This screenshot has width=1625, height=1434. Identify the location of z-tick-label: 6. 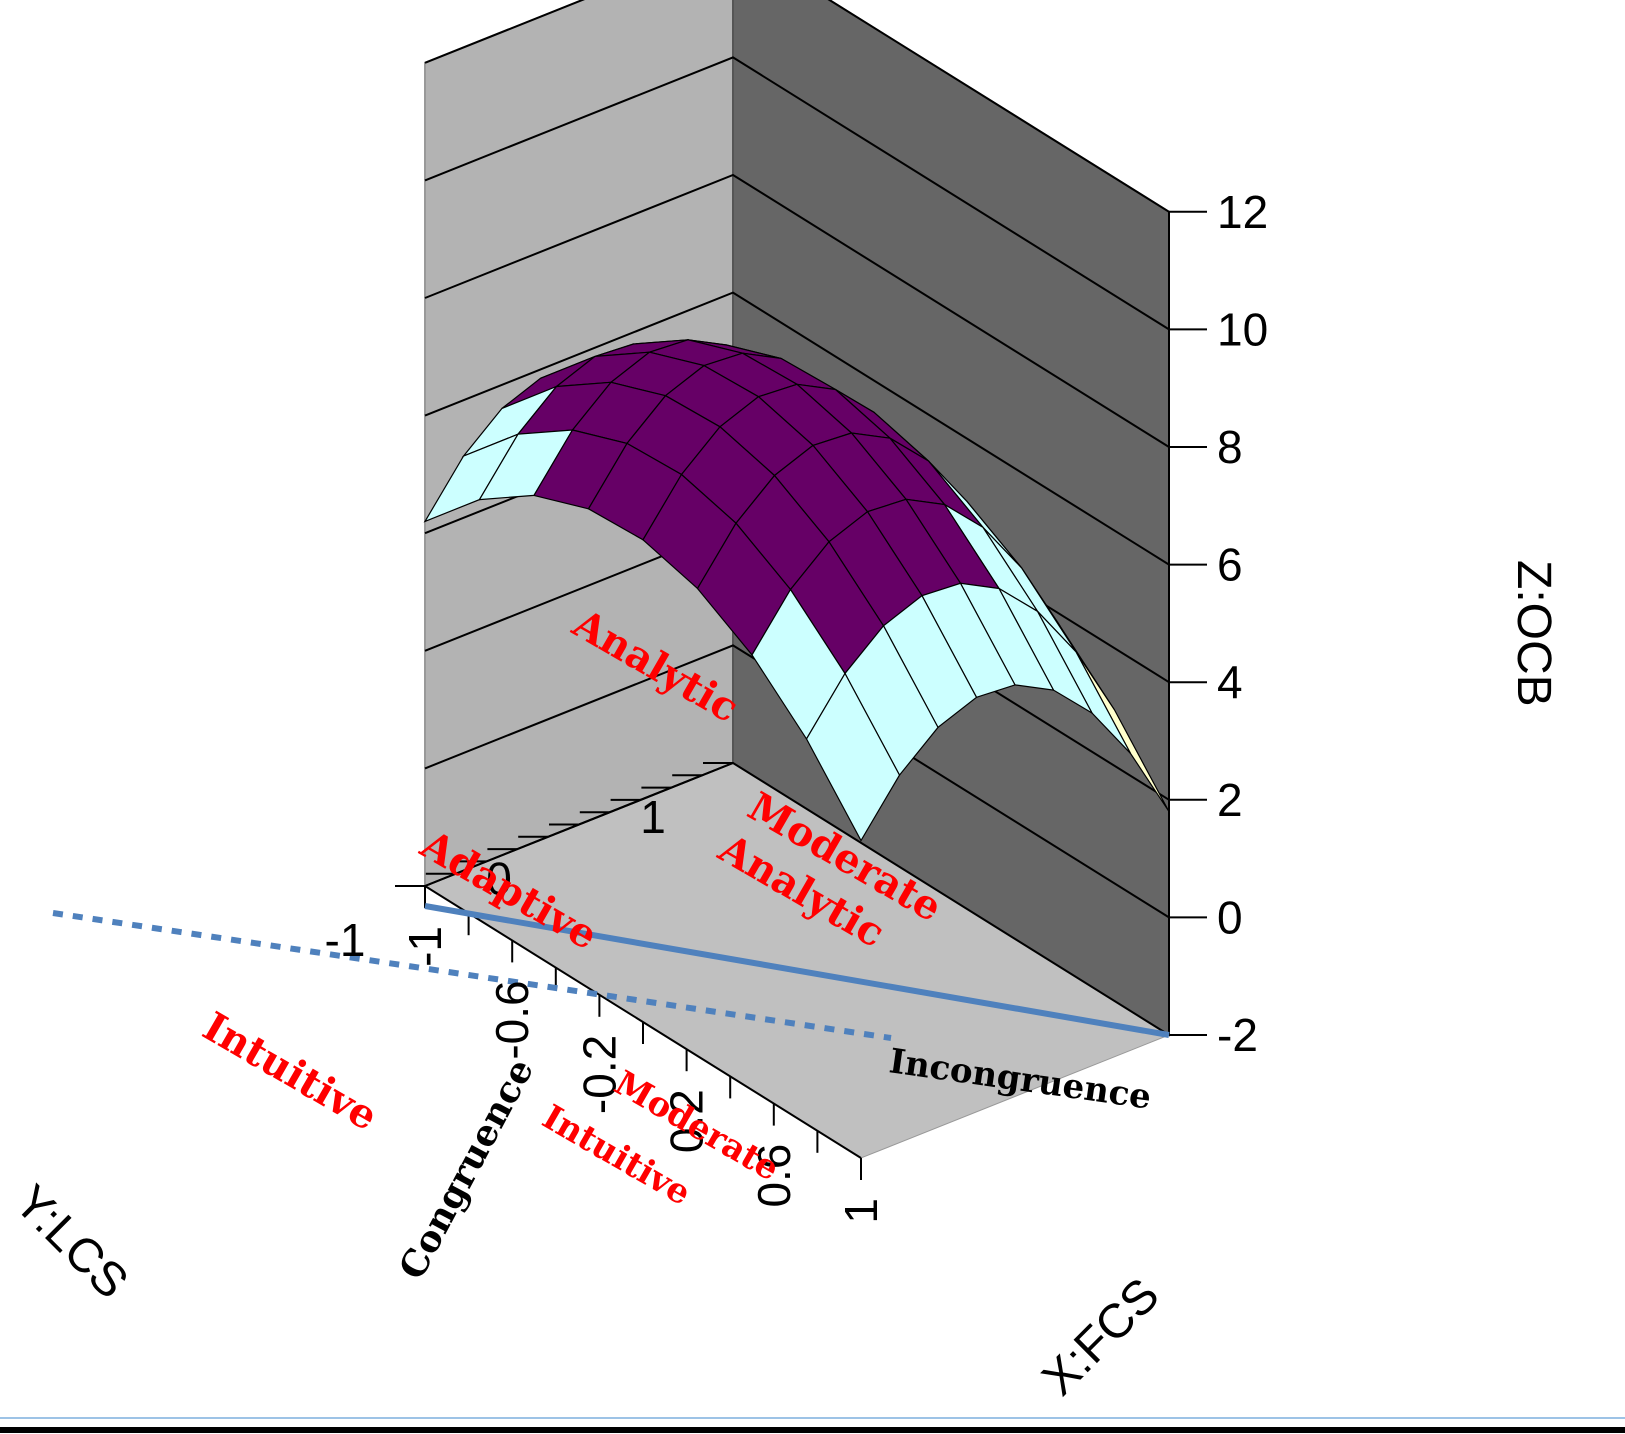
(1230, 565).